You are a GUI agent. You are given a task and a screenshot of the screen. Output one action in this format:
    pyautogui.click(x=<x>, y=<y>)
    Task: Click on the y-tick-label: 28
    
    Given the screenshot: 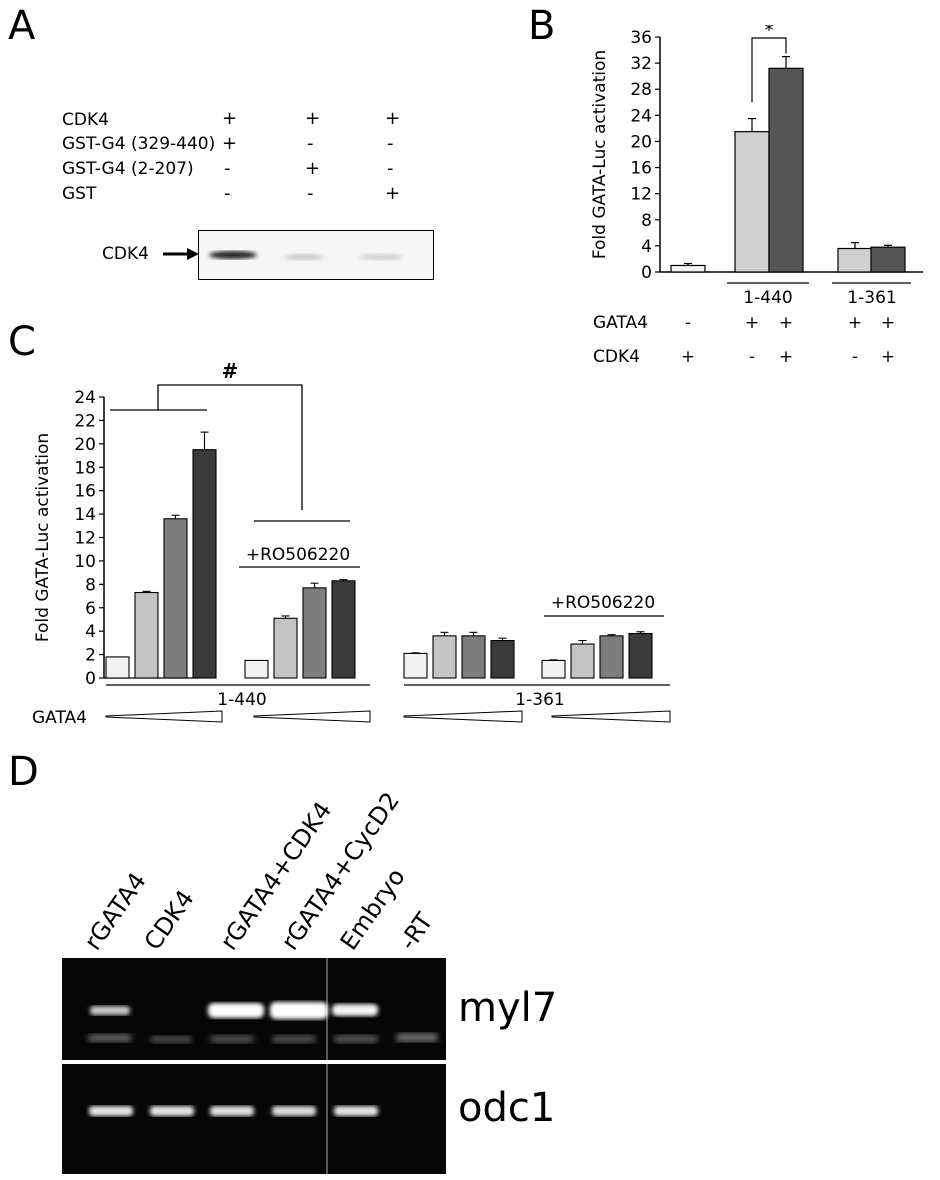 What is the action you would take?
    pyautogui.click(x=641, y=90)
    